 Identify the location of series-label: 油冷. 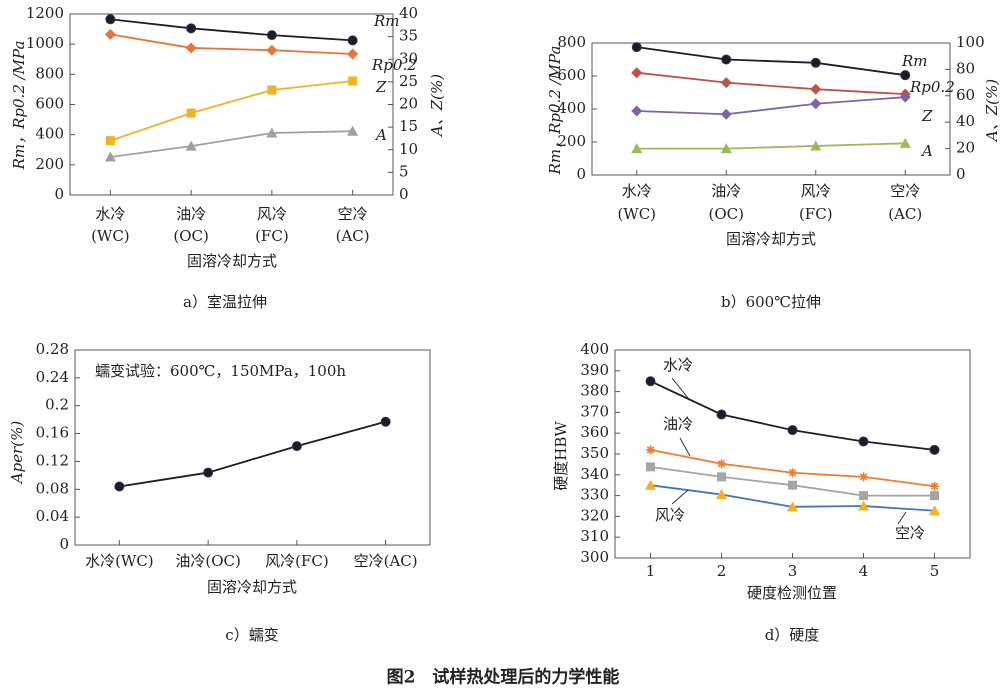
(678, 424).